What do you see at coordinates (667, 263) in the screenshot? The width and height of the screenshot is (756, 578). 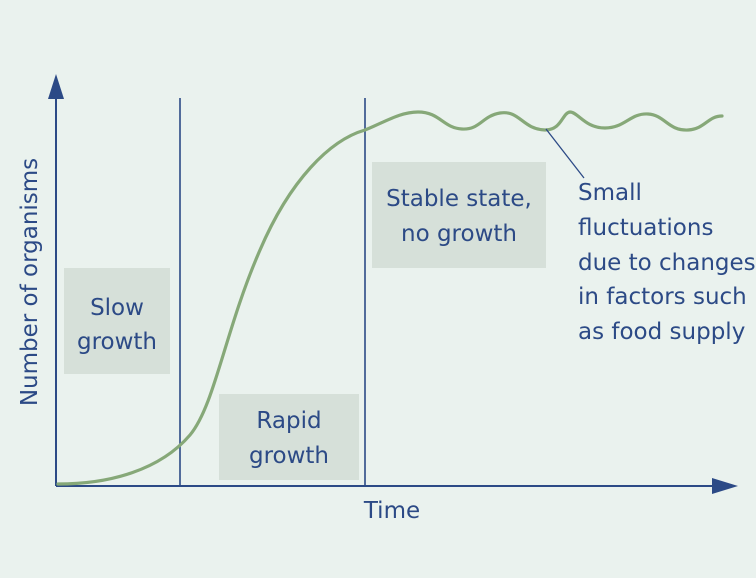 I see `annotation-line-3: due to changes` at bounding box center [667, 263].